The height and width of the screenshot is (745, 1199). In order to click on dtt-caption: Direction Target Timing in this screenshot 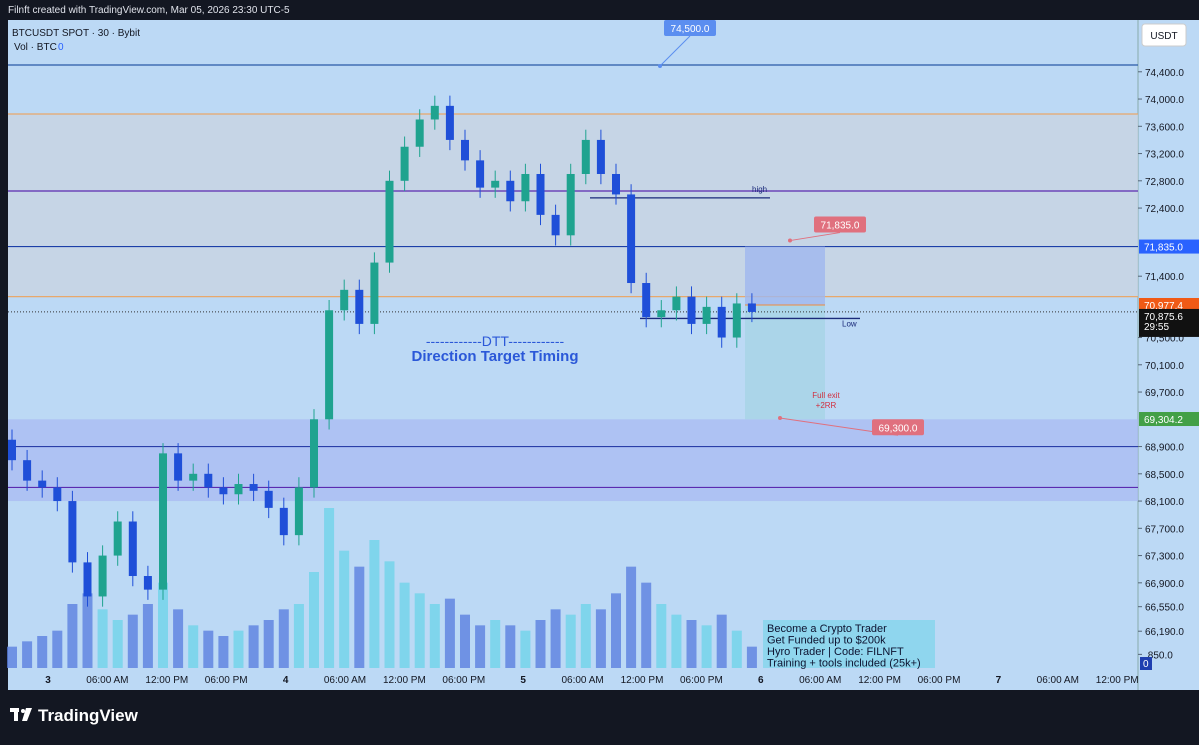, I will do `click(495, 356)`.